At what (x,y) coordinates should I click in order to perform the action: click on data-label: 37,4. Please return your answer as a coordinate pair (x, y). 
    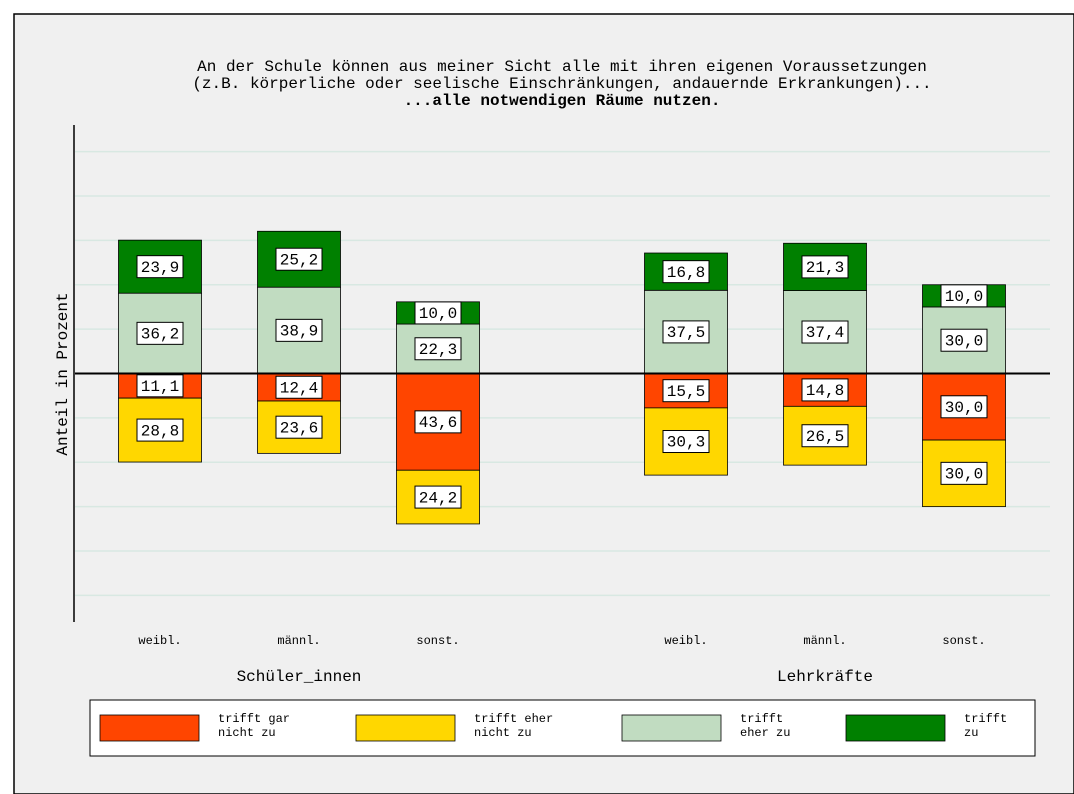
    Looking at the image, I should click on (825, 333).